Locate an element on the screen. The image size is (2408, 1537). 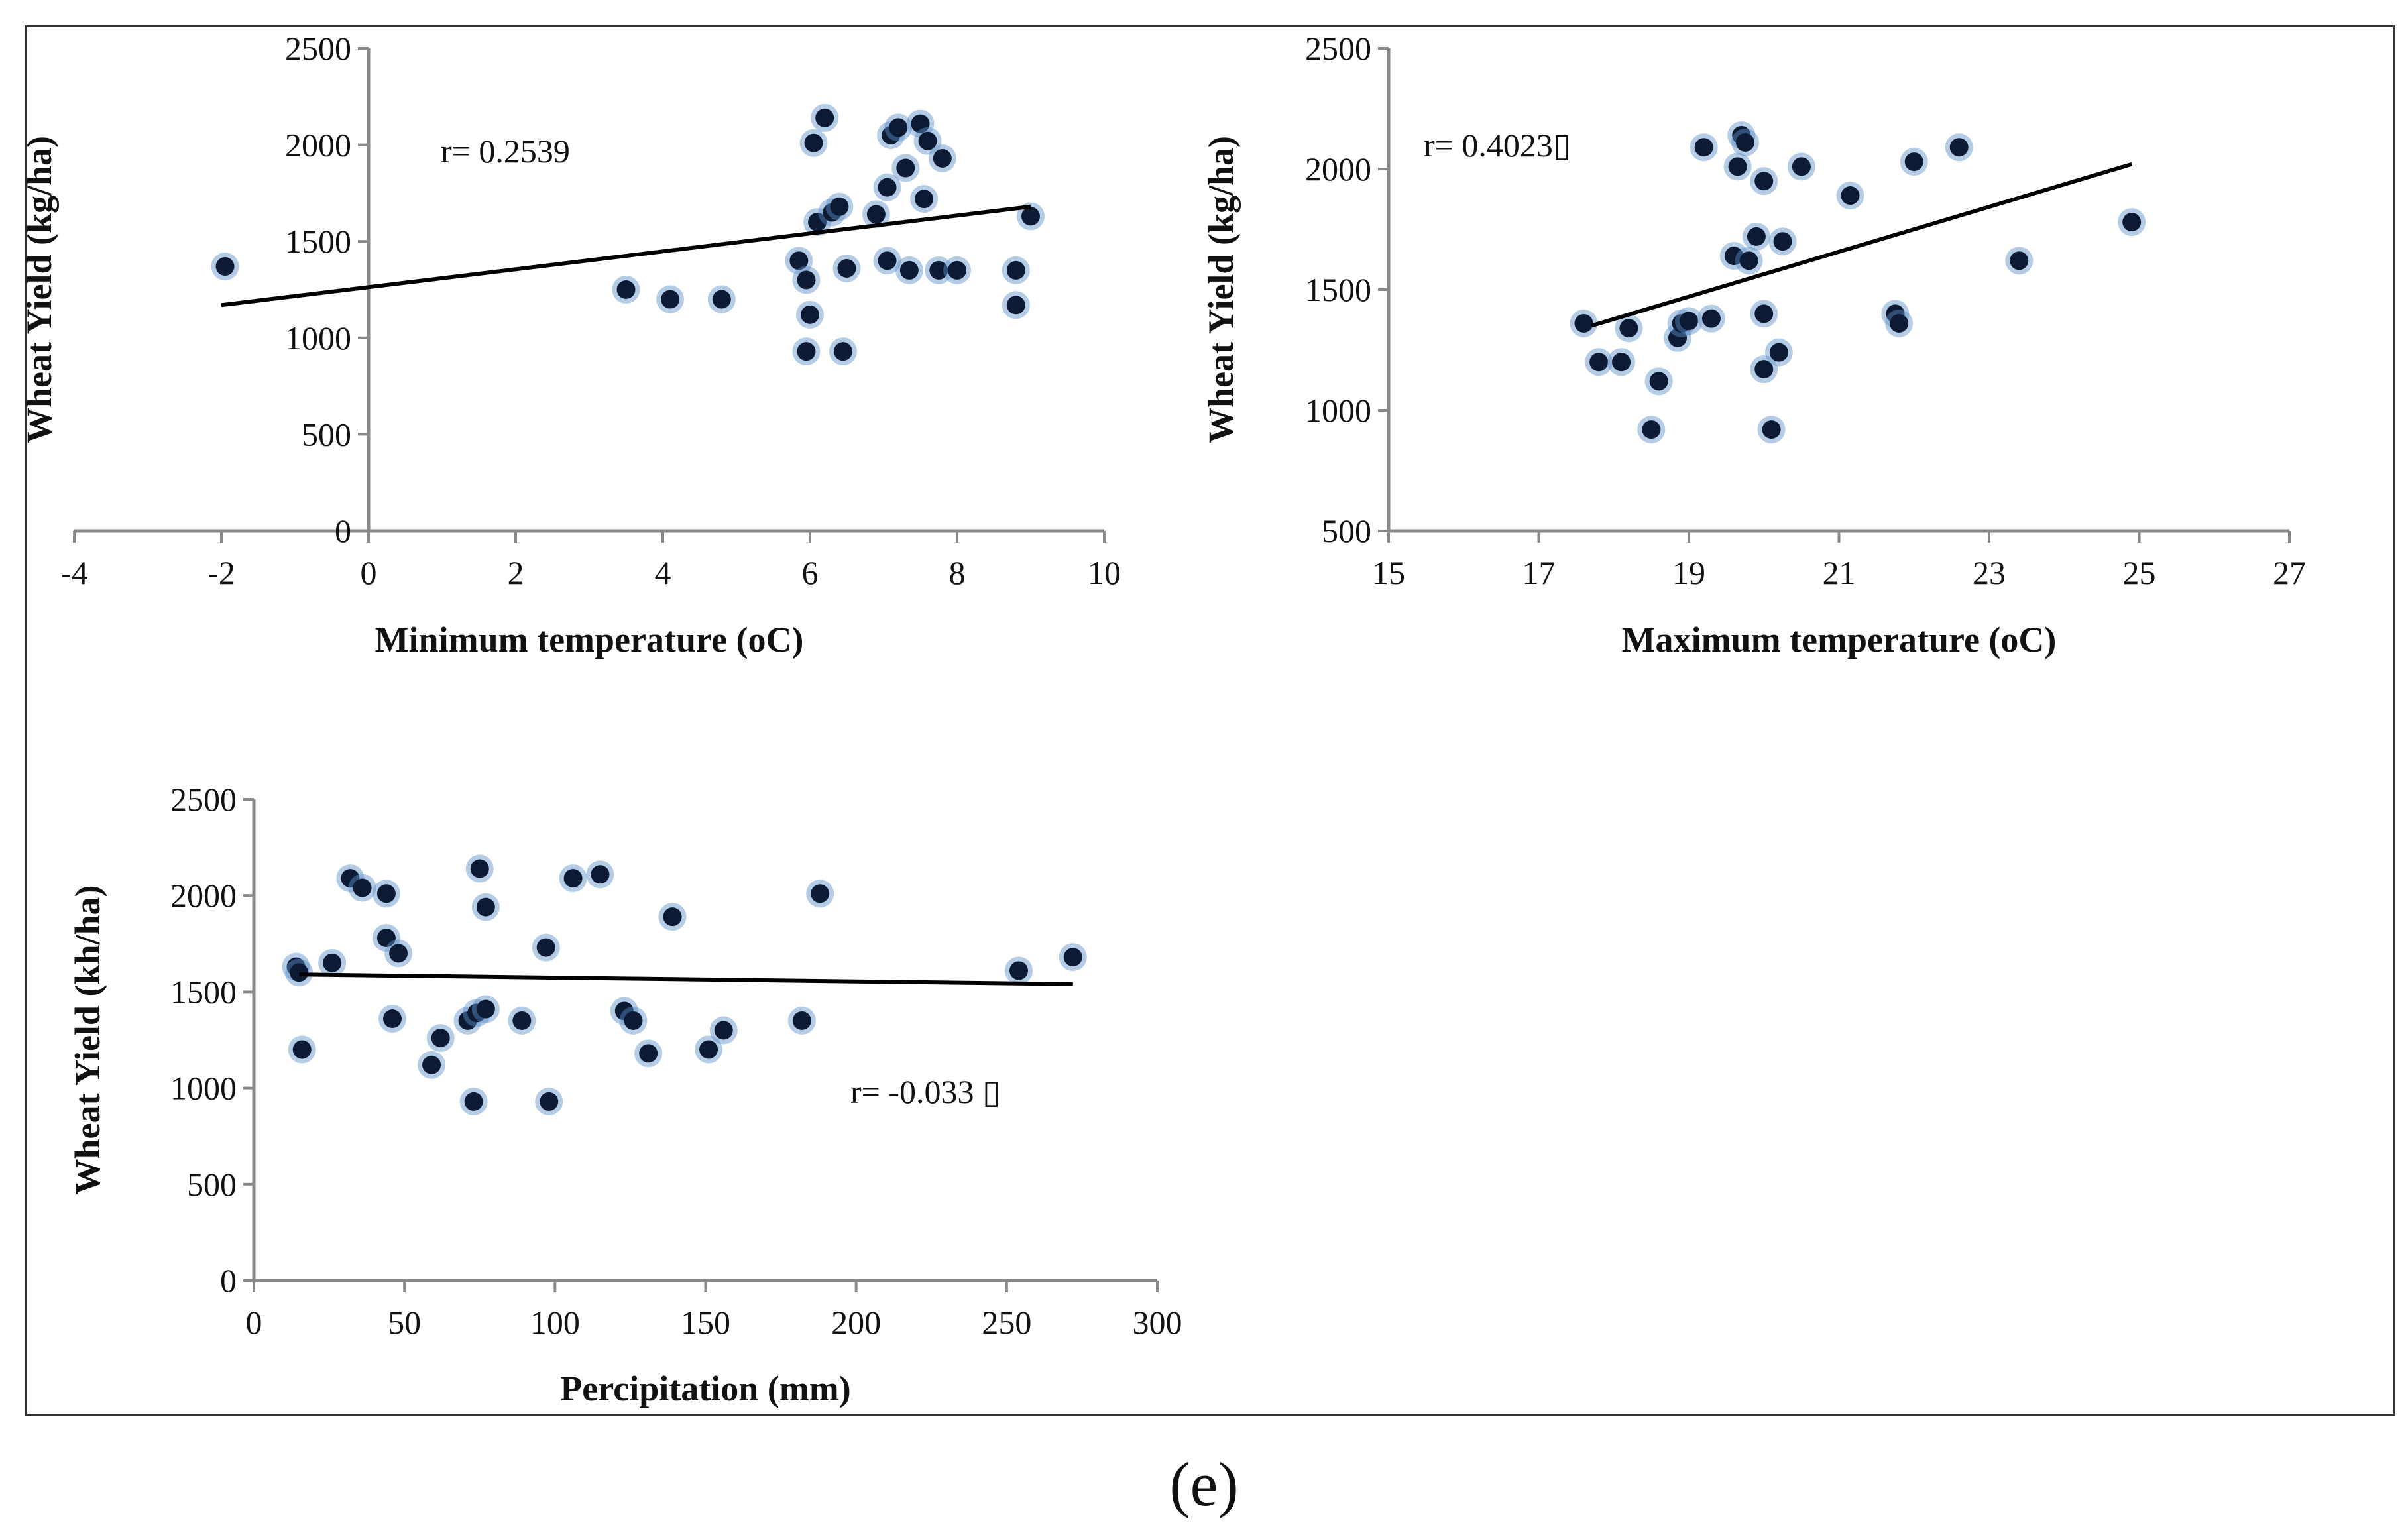
x-tick-label: 300 is located at coordinates (1157, 1322).